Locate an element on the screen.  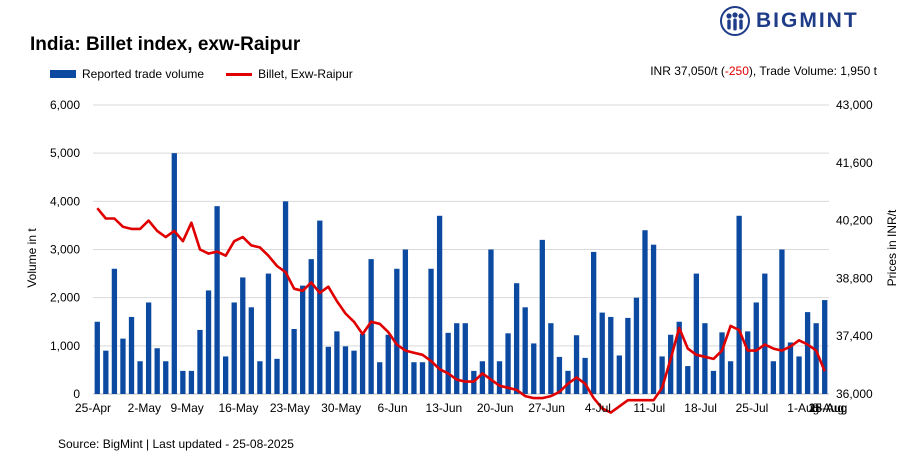
left-tick-label: 3,000 is located at coordinates (65, 250).